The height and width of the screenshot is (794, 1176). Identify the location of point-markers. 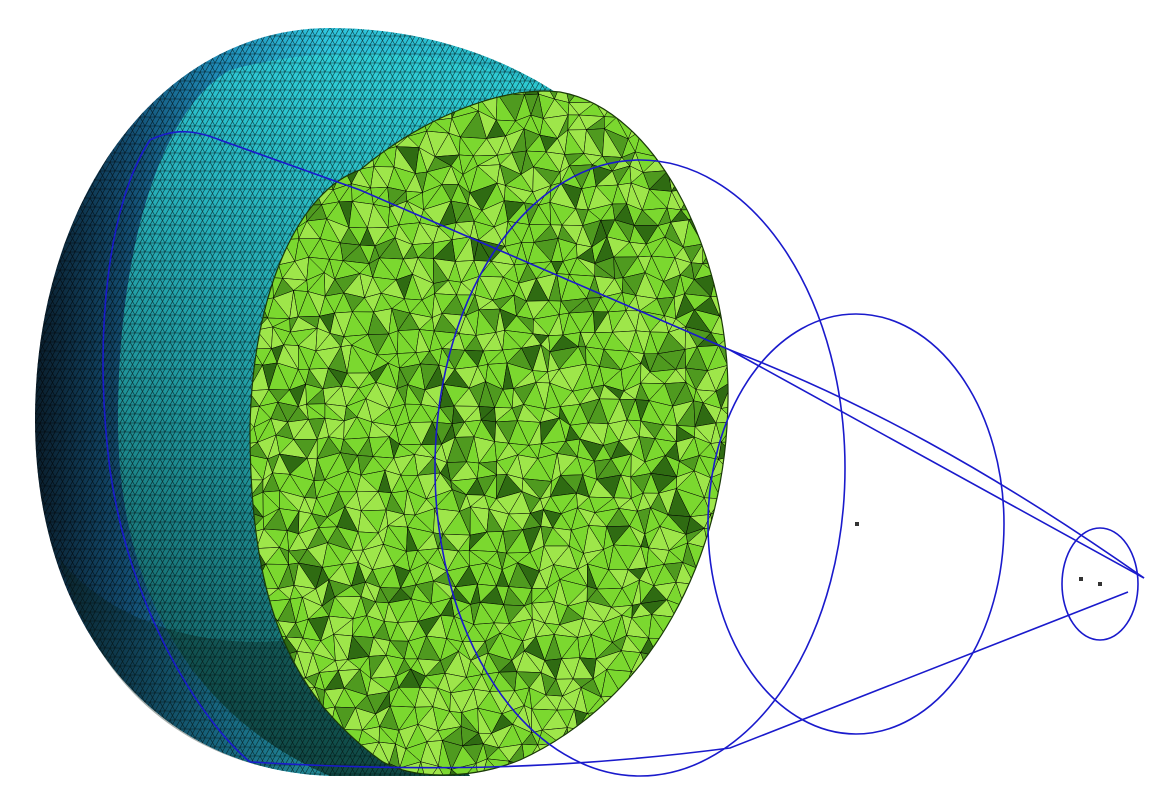
(978, 554).